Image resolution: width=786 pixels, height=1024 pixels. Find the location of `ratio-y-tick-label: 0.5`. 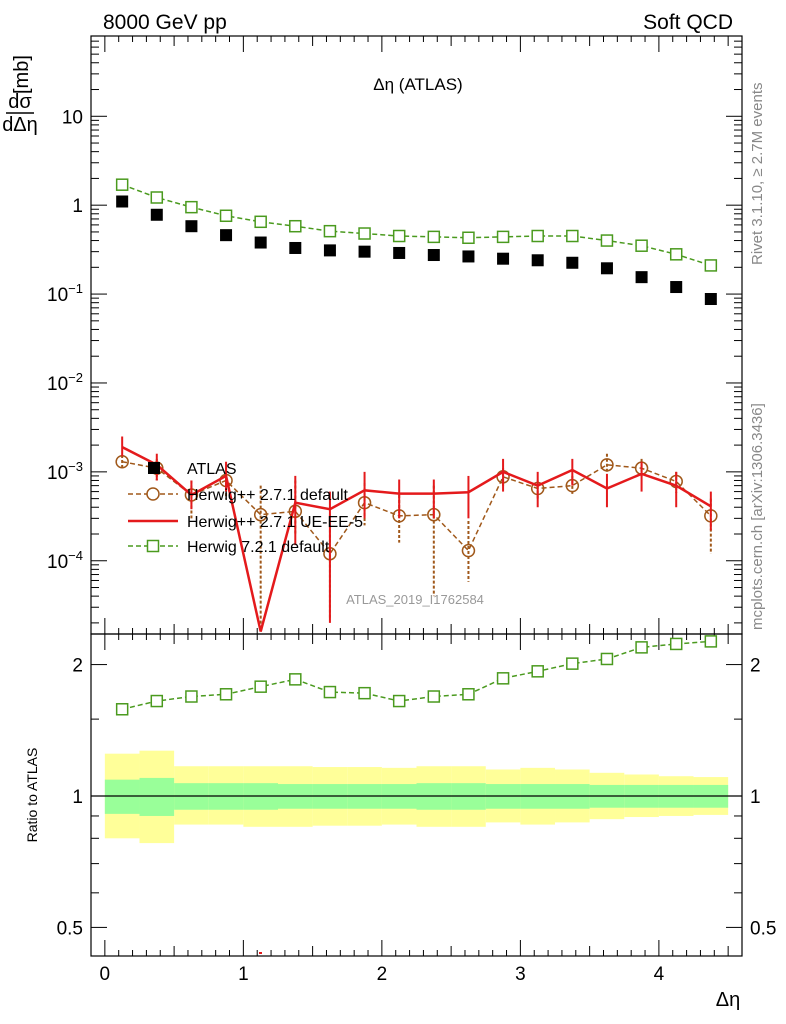

ratio-y-tick-label: 0.5 is located at coordinates (70, 928).